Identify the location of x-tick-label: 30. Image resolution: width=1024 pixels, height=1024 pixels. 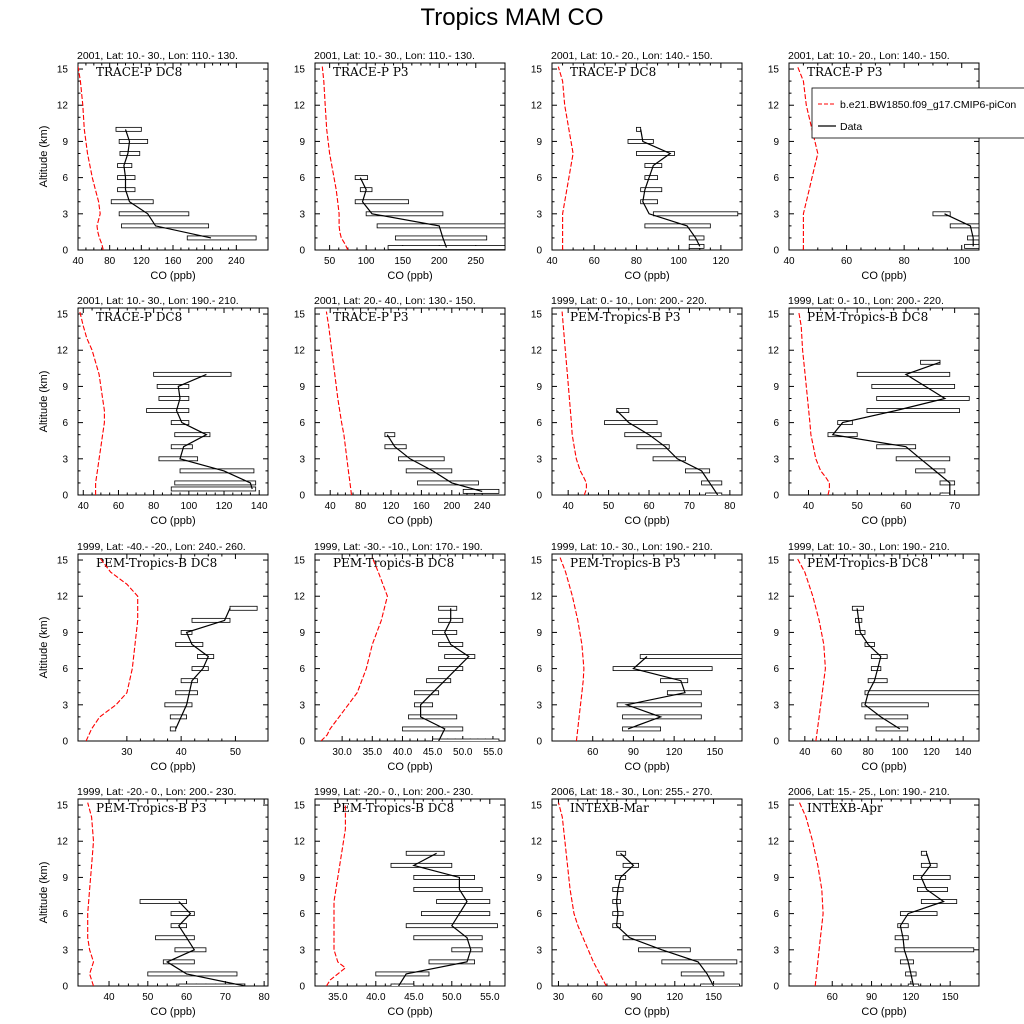
(127, 752).